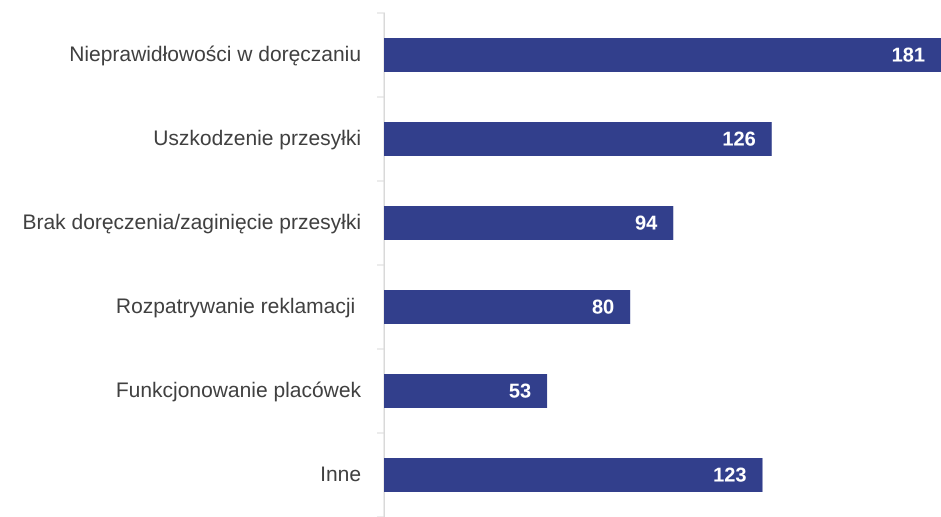 This screenshot has height=517, width=941. I want to click on data-label: 53, so click(520, 391).